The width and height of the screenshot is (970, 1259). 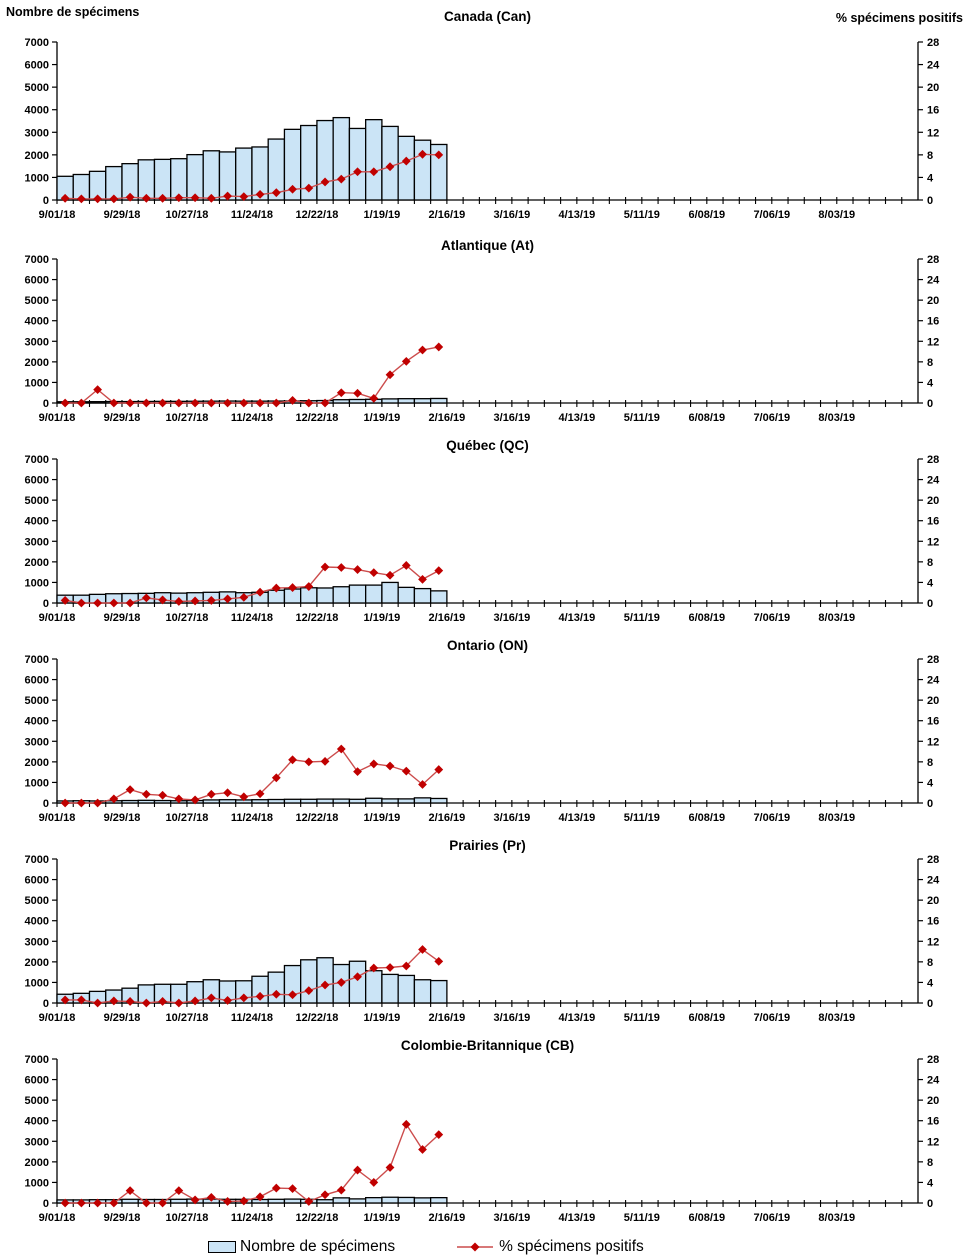 What do you see at coordinates (252, 1163) in the screenshot?
I see `percent-positive-line` at bounding box center [252, 1163].